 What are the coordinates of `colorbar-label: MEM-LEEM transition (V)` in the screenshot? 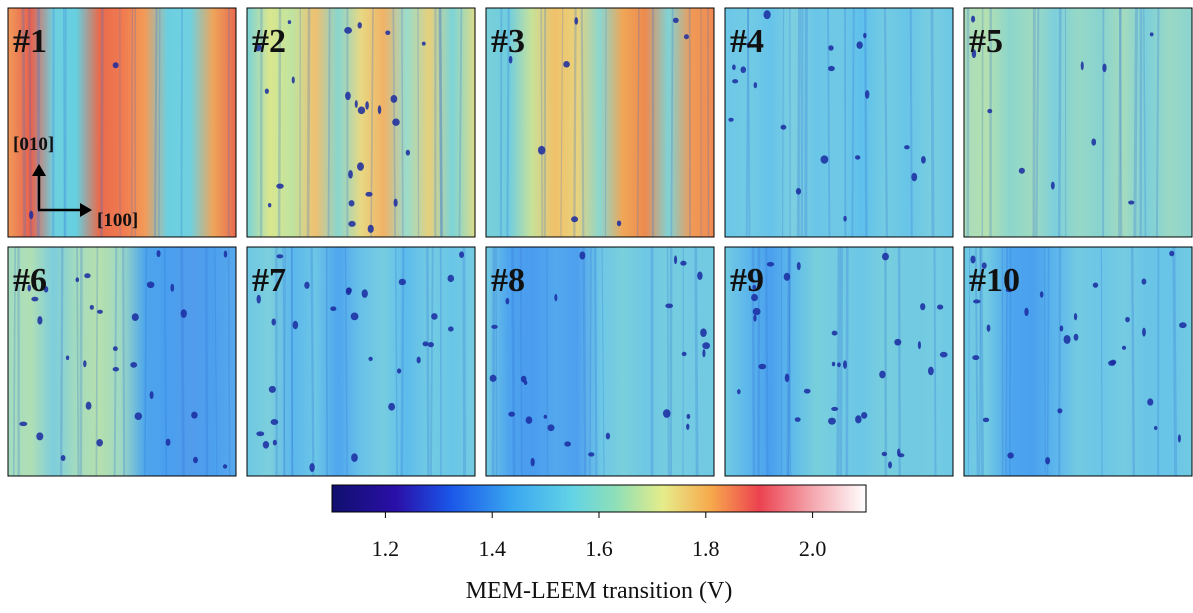 It's located at (599, 591).